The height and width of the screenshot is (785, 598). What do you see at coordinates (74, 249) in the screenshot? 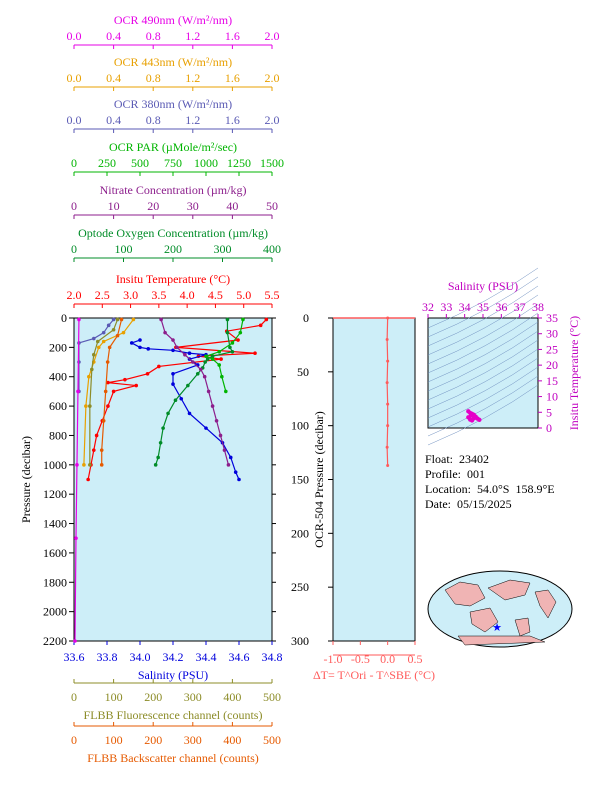
I see `axis-tick-label-oxygen: 0` at bounding box center [74, 249].